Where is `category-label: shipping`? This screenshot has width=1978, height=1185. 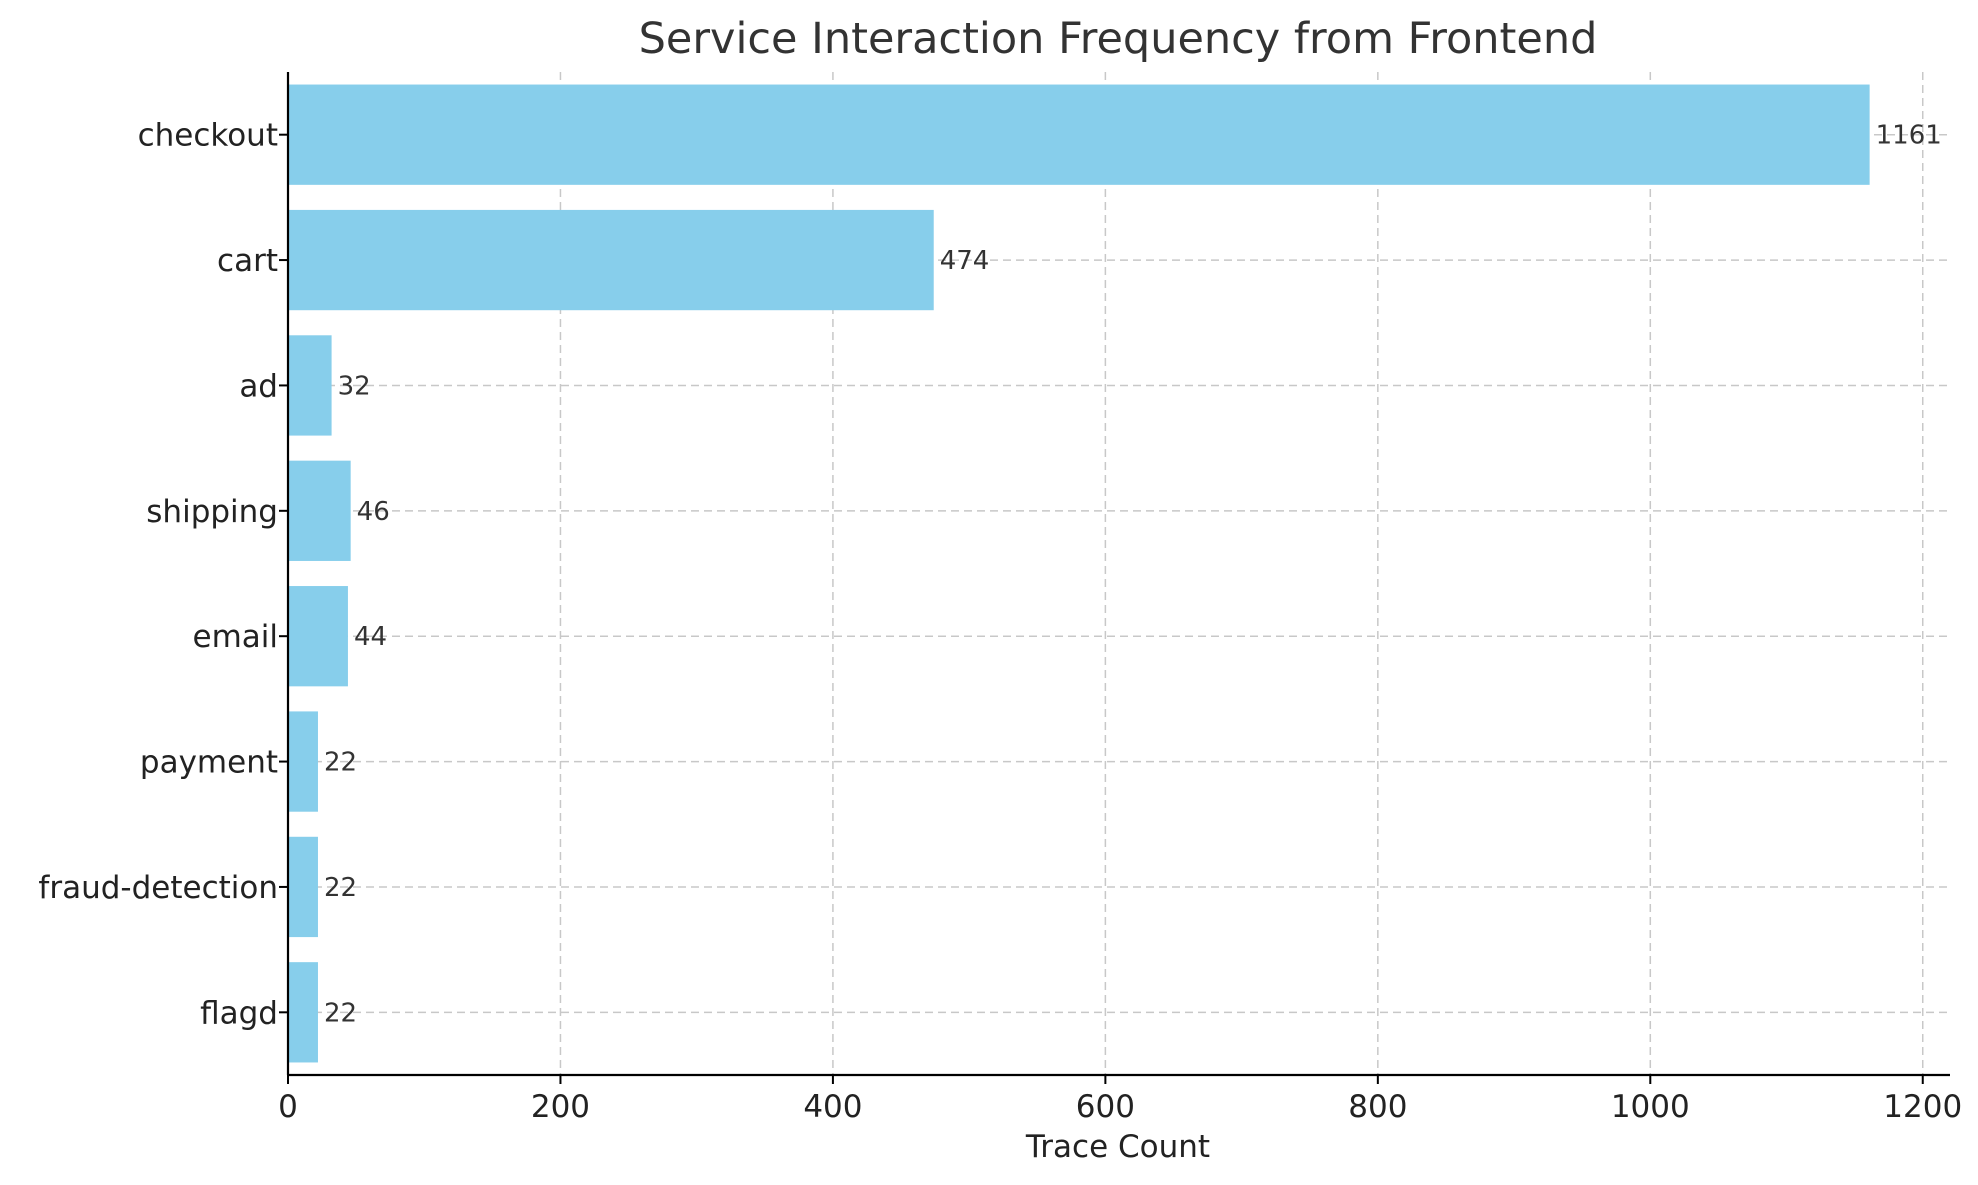 category-label: shipping is located at coordinates (212, 512).